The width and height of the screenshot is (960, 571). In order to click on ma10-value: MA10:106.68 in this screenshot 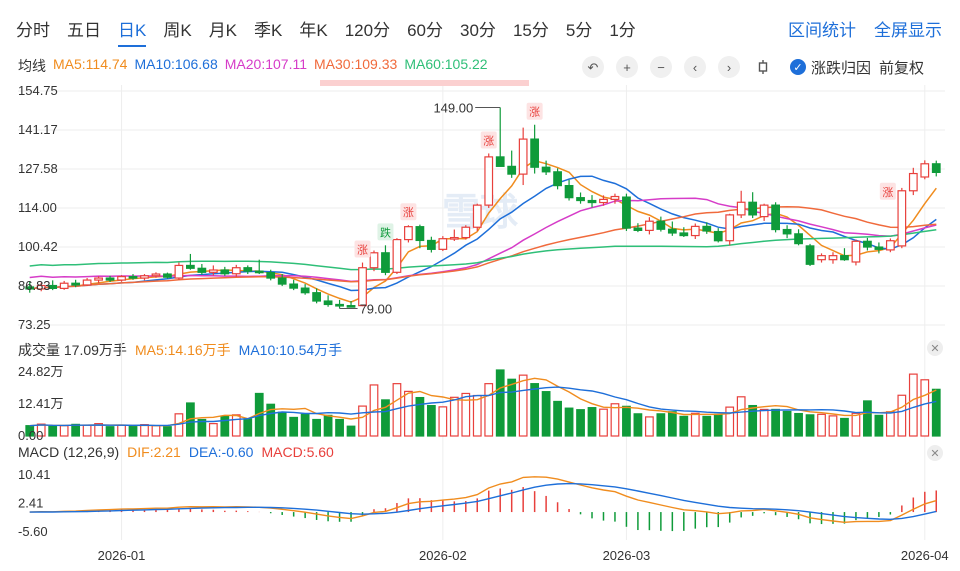, I will do `click(176, 64)`.